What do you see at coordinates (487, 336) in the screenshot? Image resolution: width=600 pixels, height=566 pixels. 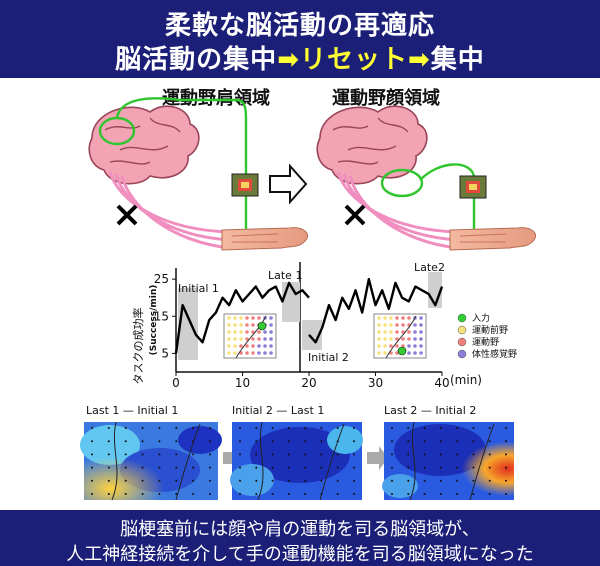 I see `chart-legend: 入力 運動前野 運動野 体性感覚野` at bounding box center [487, 336].